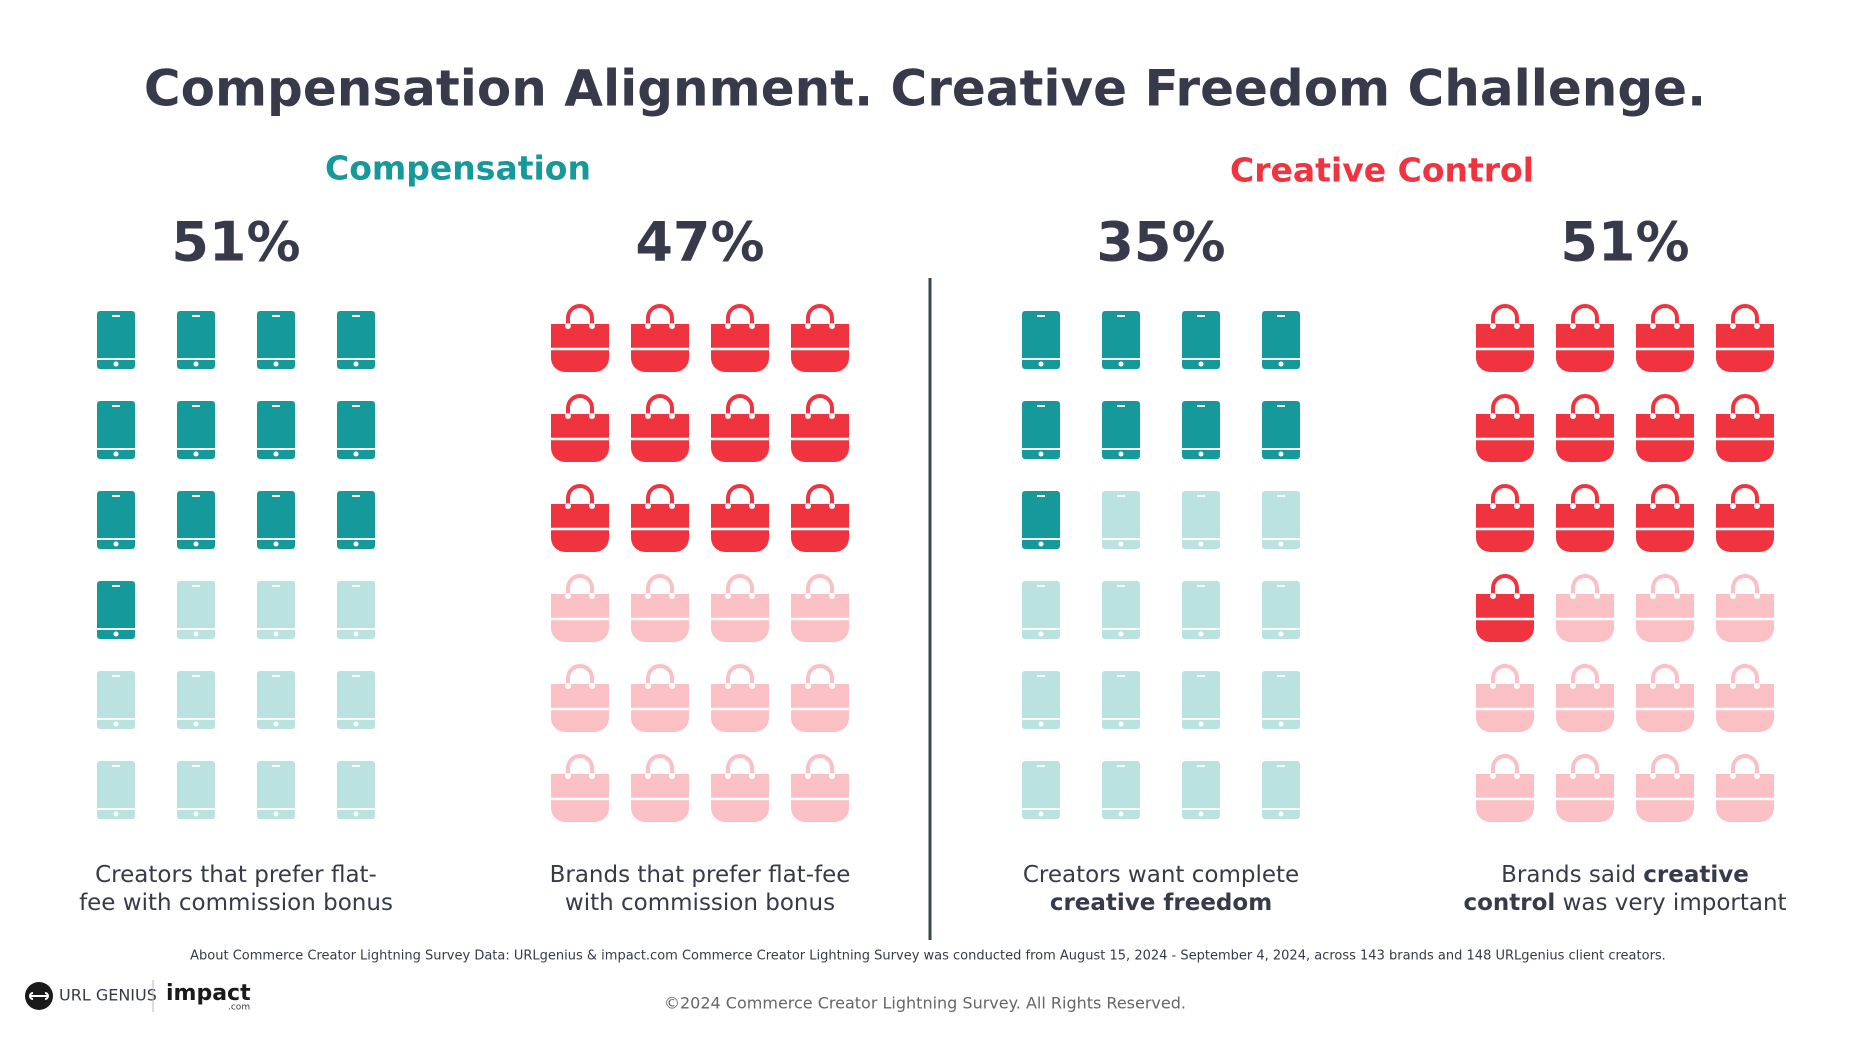 Image resolution: width=1850 pixels, height=1042 pixels. What do you see at coordinates (1382, 170) in the screenshot?
I see `group-title: Creative Control` at bounding box center [1382, 170].